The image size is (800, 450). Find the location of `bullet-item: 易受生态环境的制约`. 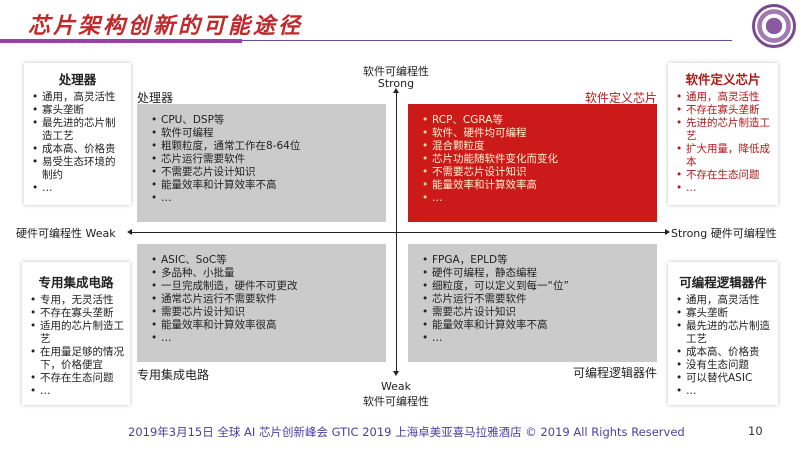

bullet-item: 易受生态环境的制约 is located at coordinates (77, 169).